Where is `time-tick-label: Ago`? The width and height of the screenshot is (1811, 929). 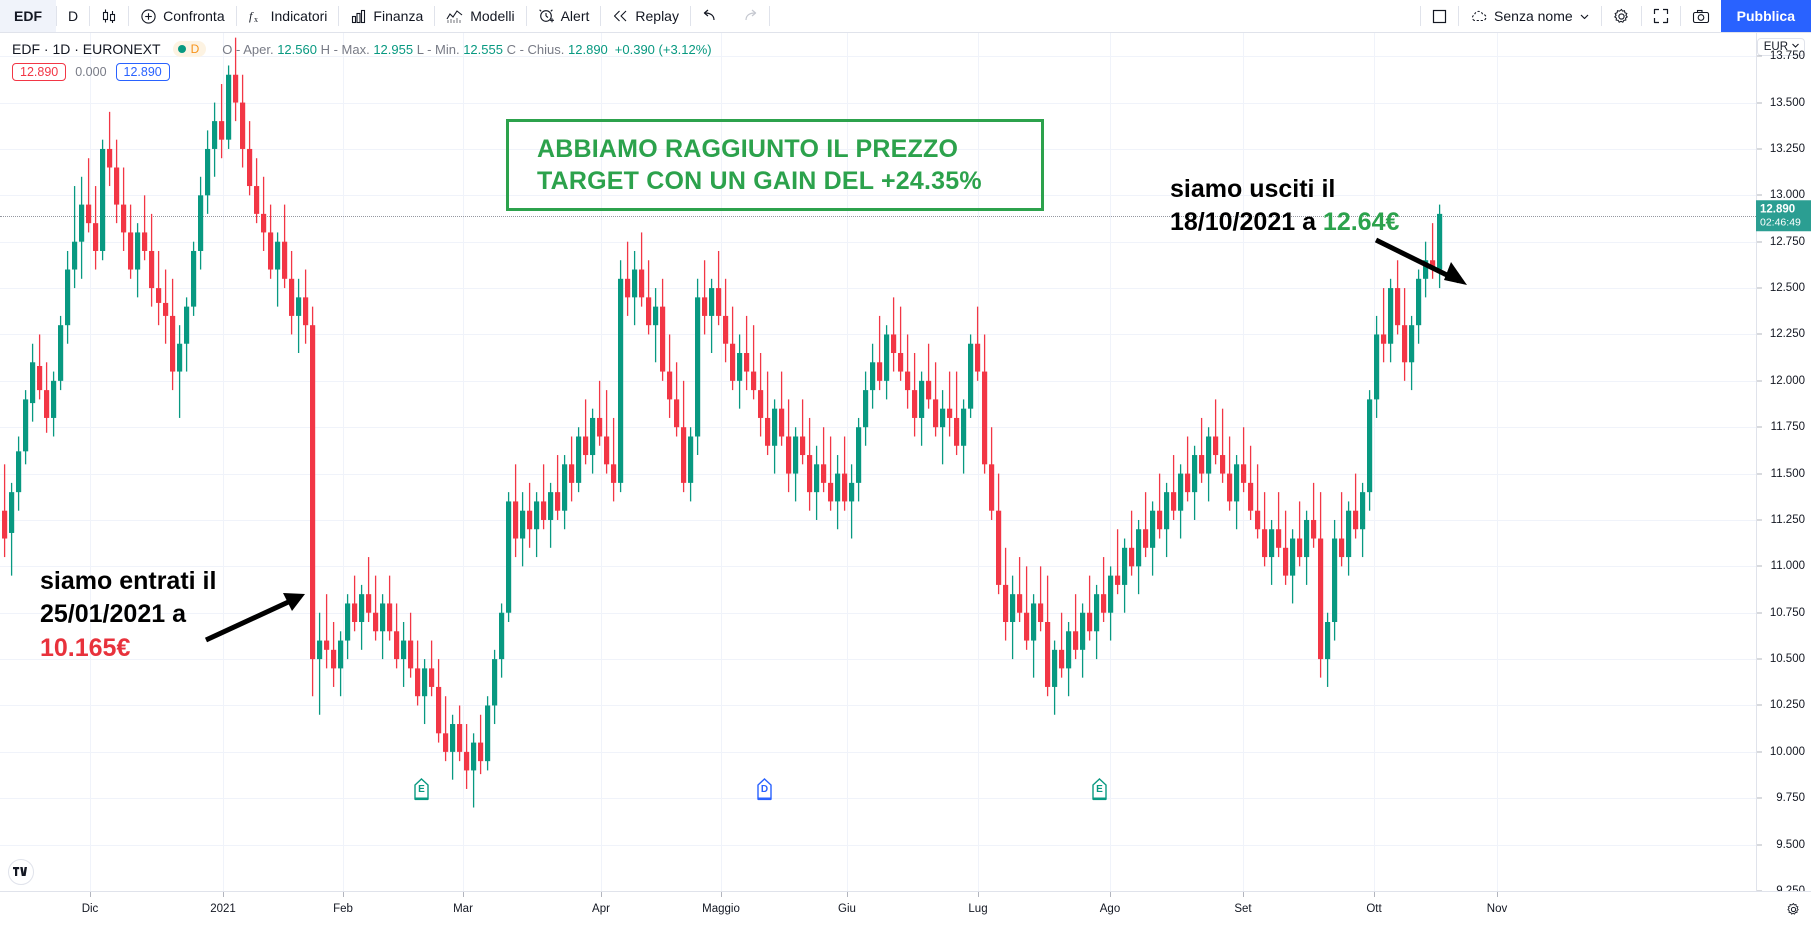
time-tick-label: Ago is located at coordinates (1110, 909).